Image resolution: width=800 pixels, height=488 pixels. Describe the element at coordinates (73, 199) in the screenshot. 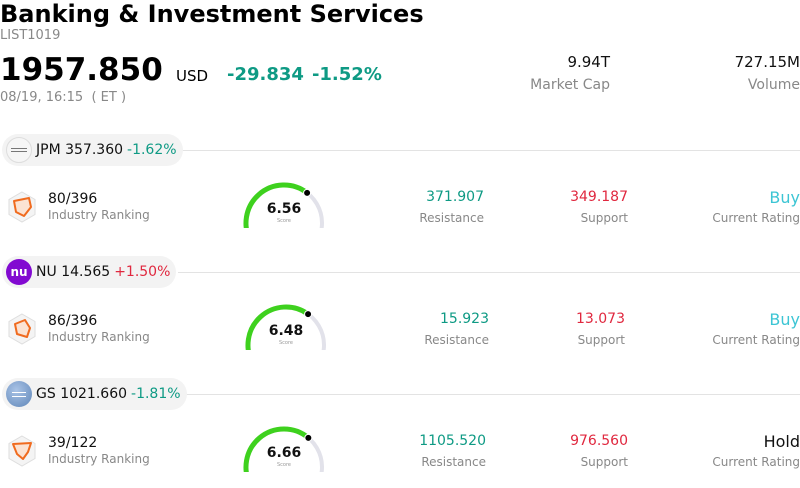

I see `industry-ranking-value: 80/396` at that location.